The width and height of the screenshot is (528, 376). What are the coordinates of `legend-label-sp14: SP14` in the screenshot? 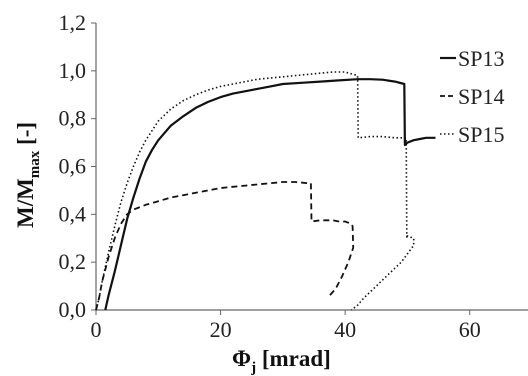 It's located at (481, 96).